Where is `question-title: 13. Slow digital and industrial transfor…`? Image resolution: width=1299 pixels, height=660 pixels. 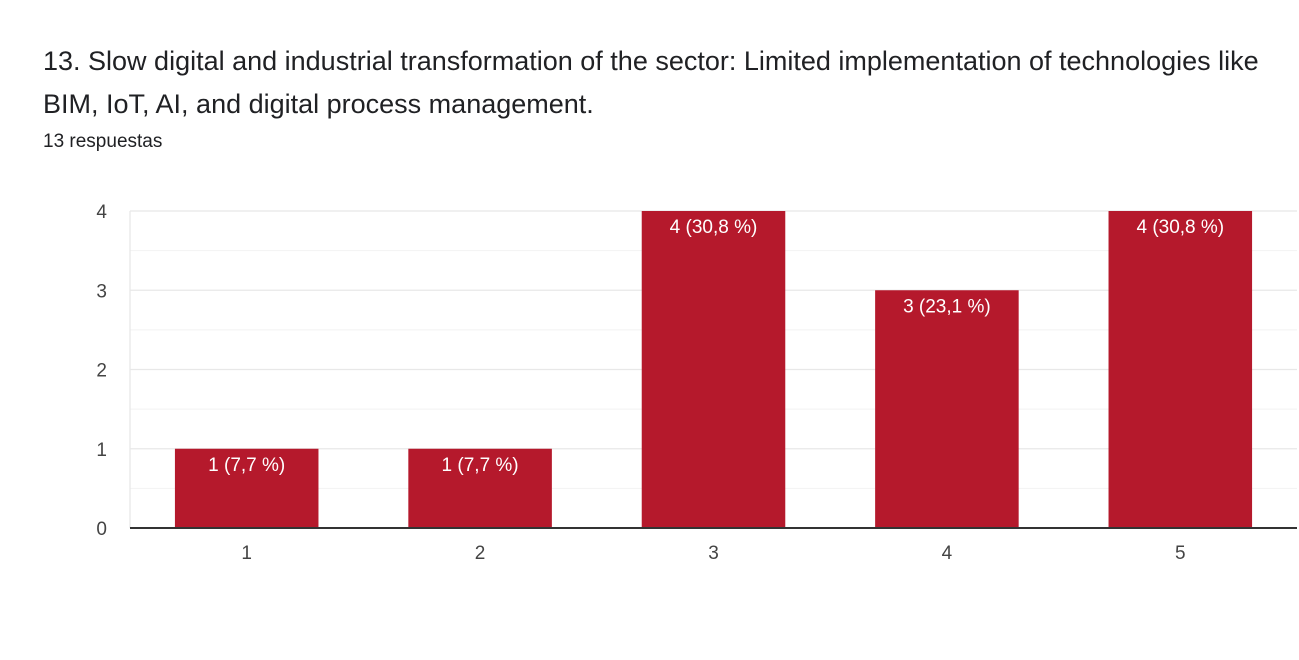
question-title: 13. Slow digital and industrial transfor… is located at coordinates (651, 82).